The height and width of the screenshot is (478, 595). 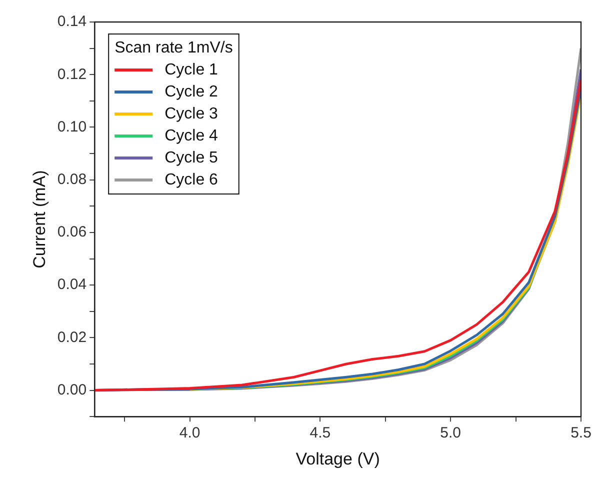 What do you see at coordinates (191, 91) in the screenshot?
I see `legend-label: Cycle 2` at bounding box center [191, 91].